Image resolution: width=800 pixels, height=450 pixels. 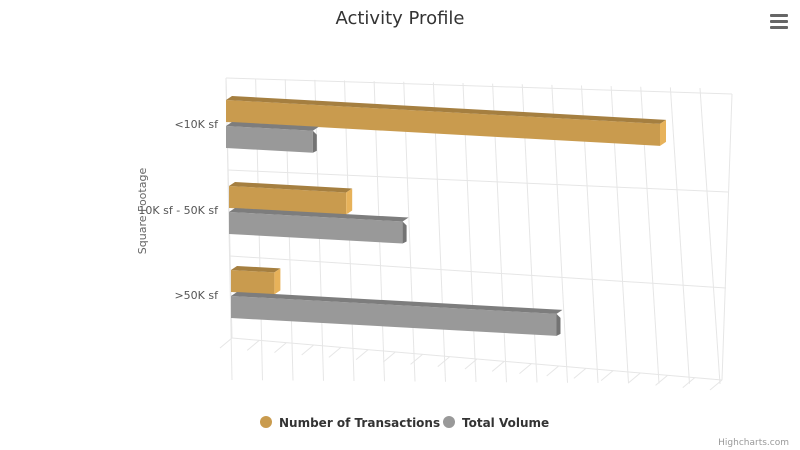 I want to click on legend-item-volume: Total Volume, so click(x=496, y=423).